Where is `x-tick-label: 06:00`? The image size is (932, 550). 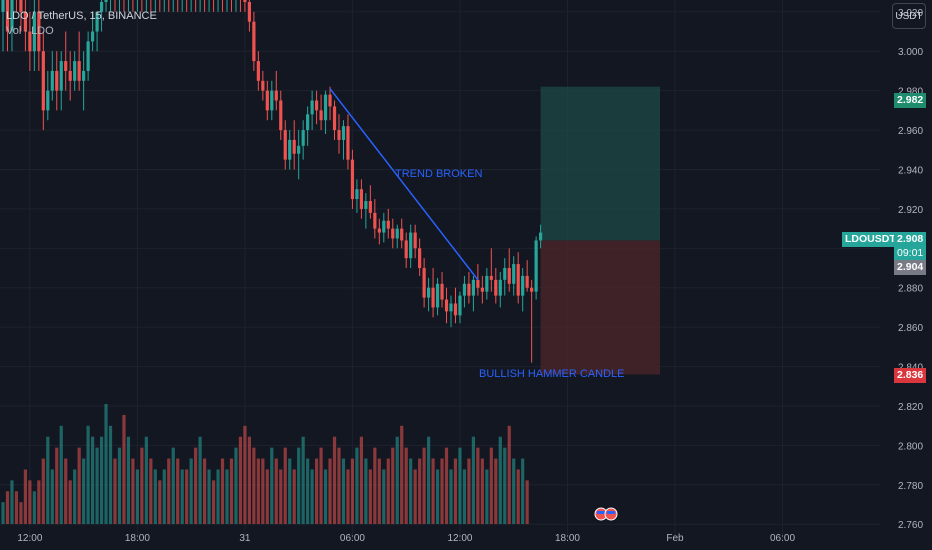 x-tick-label: 06:00 is located at coordinates (782, 538).